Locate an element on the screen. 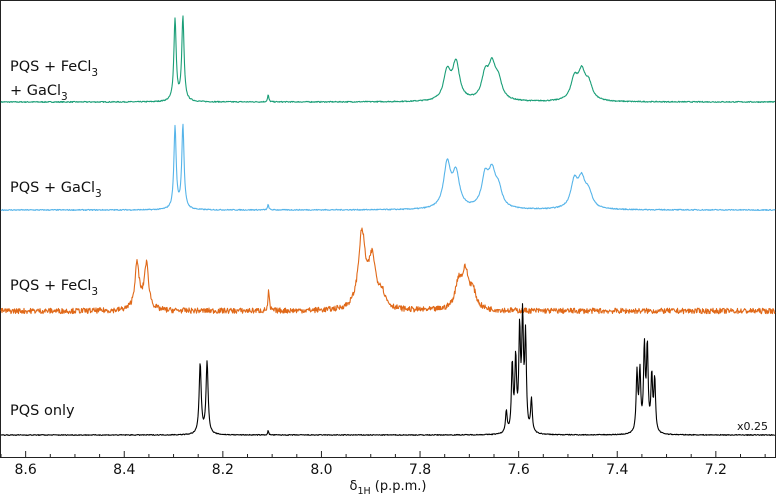  series-label-gacl3-0: PQS + GaCl3 is located at coordinates (56, 190).